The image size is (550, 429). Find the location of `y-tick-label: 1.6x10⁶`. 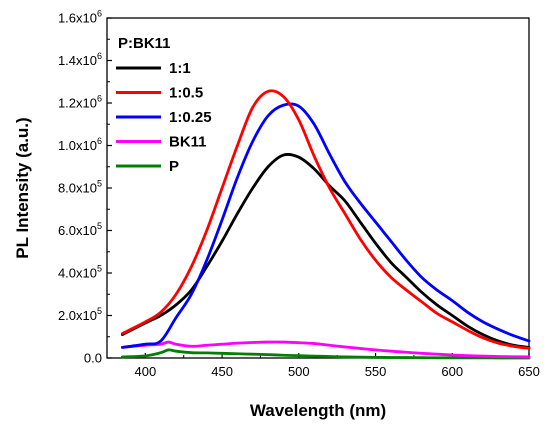

y-tick-label: 1.6x10⁶ is located at coordinates (80, 17).